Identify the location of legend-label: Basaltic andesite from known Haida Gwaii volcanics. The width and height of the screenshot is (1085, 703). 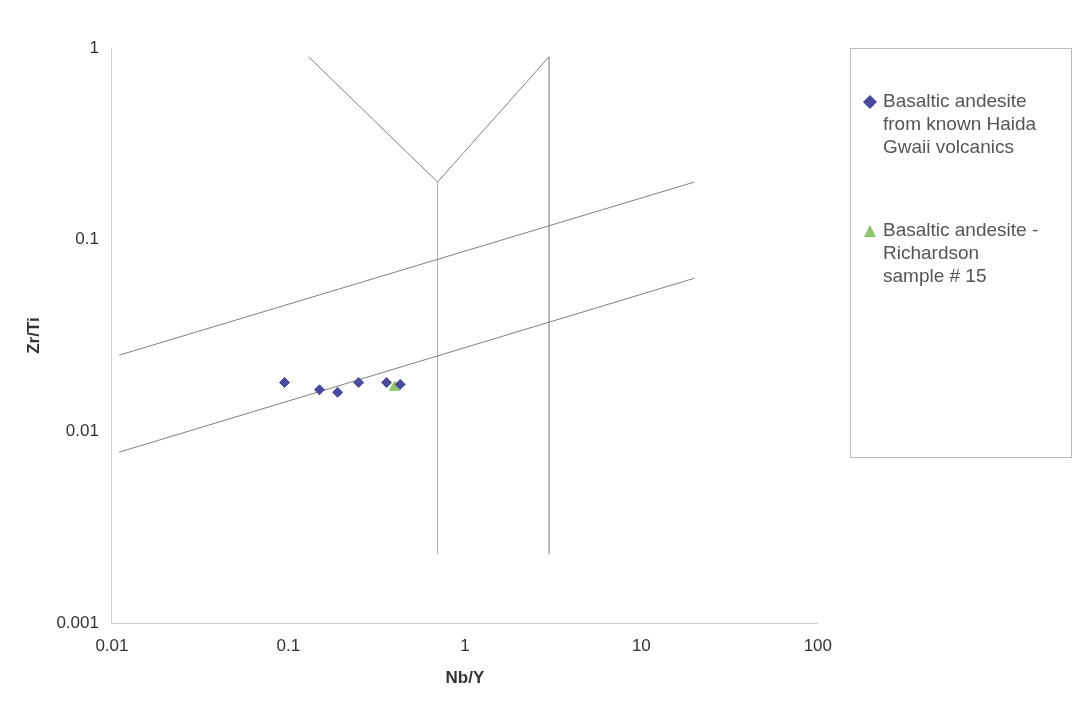
(960, 123).